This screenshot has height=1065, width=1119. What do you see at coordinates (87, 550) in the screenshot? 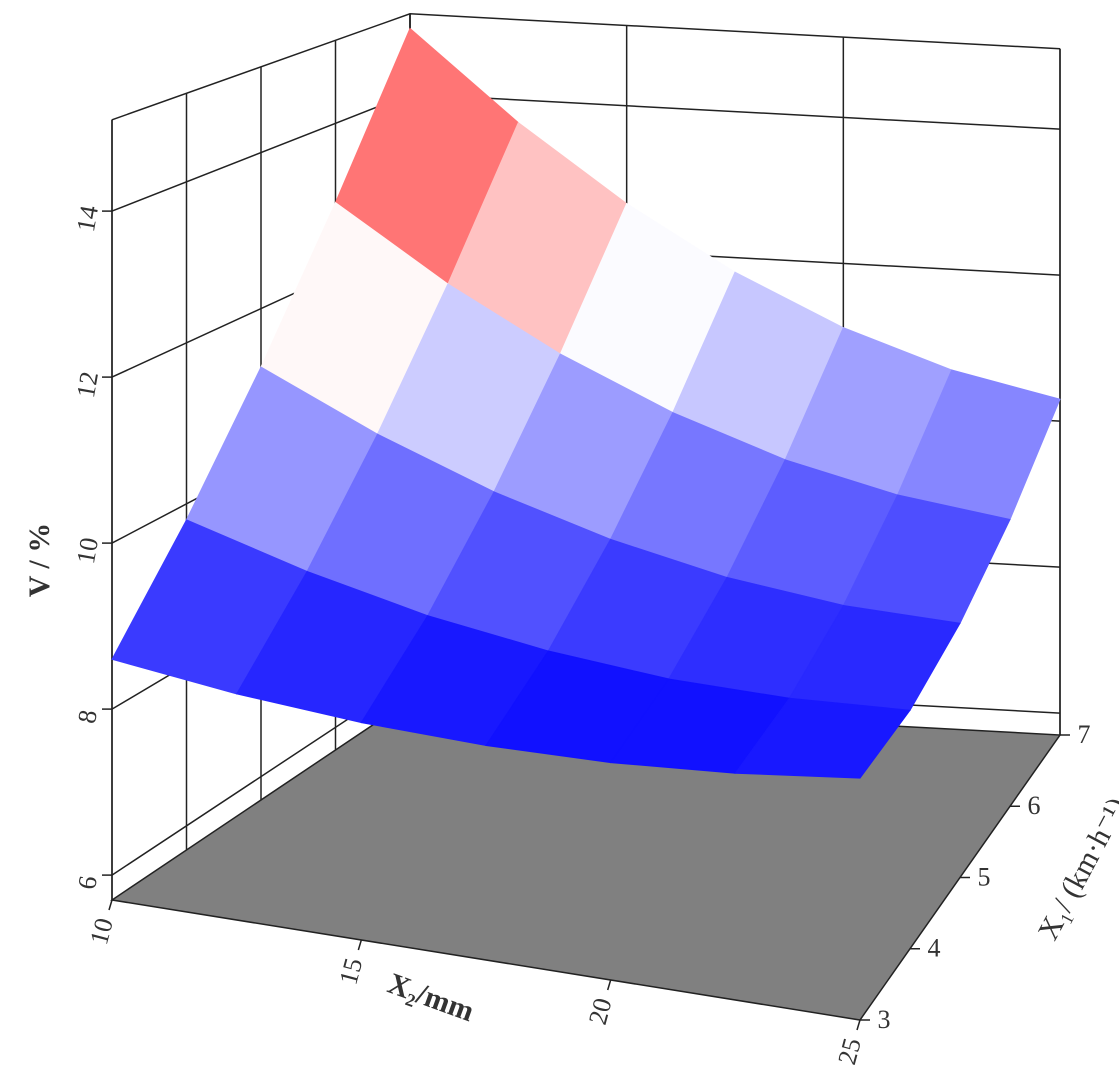
I see `z-tick-label: 10` at bounding box center [87, 550].